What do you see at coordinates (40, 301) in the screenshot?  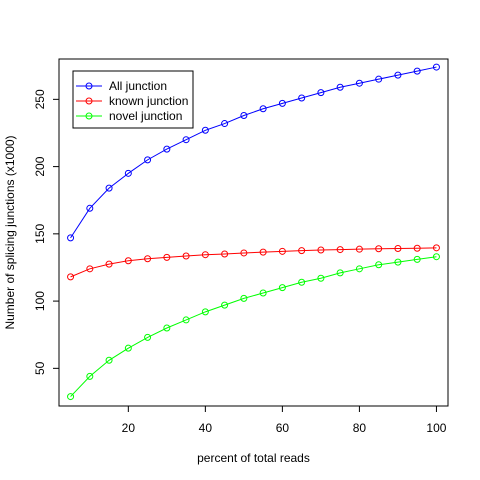 I see `y-tick-label: 100` at bounding box center [40, 301].